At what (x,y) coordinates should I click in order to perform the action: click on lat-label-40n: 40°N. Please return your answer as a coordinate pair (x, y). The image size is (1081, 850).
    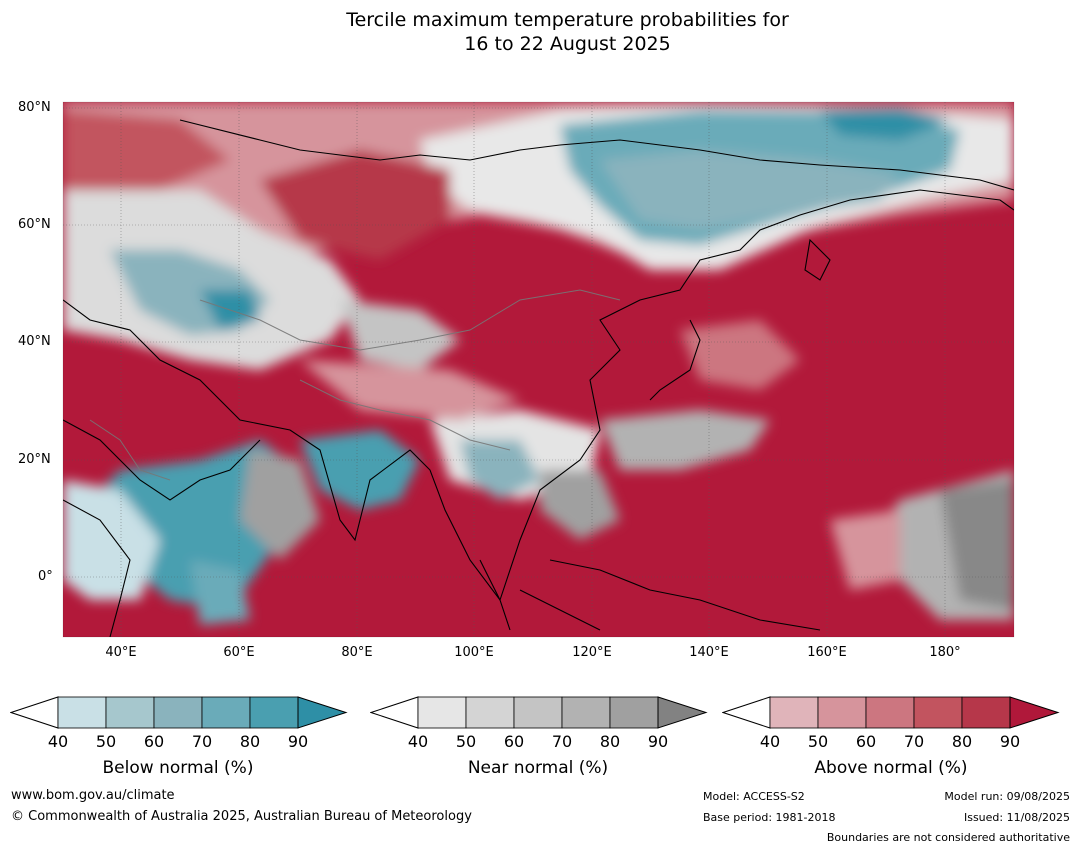
    Looking at the image, I should click on (34, 341).